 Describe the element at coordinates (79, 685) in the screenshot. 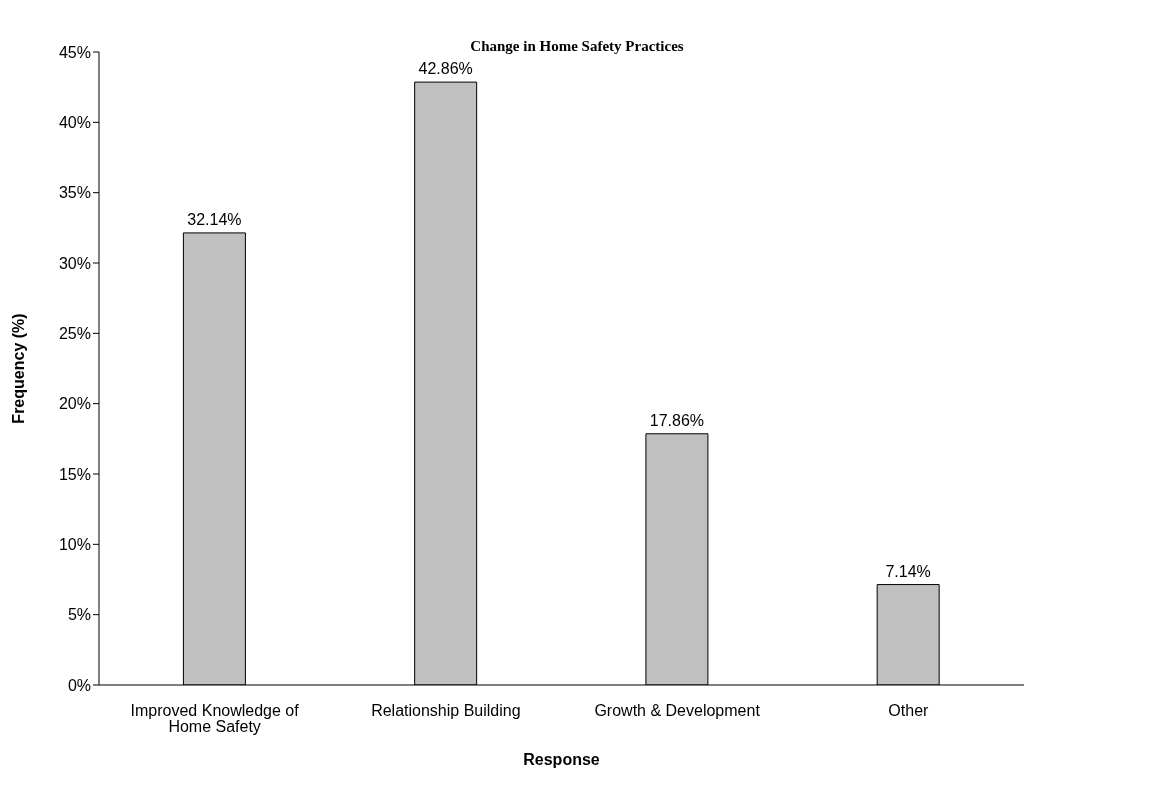

I see `y-tick-label: 0%` at that location.